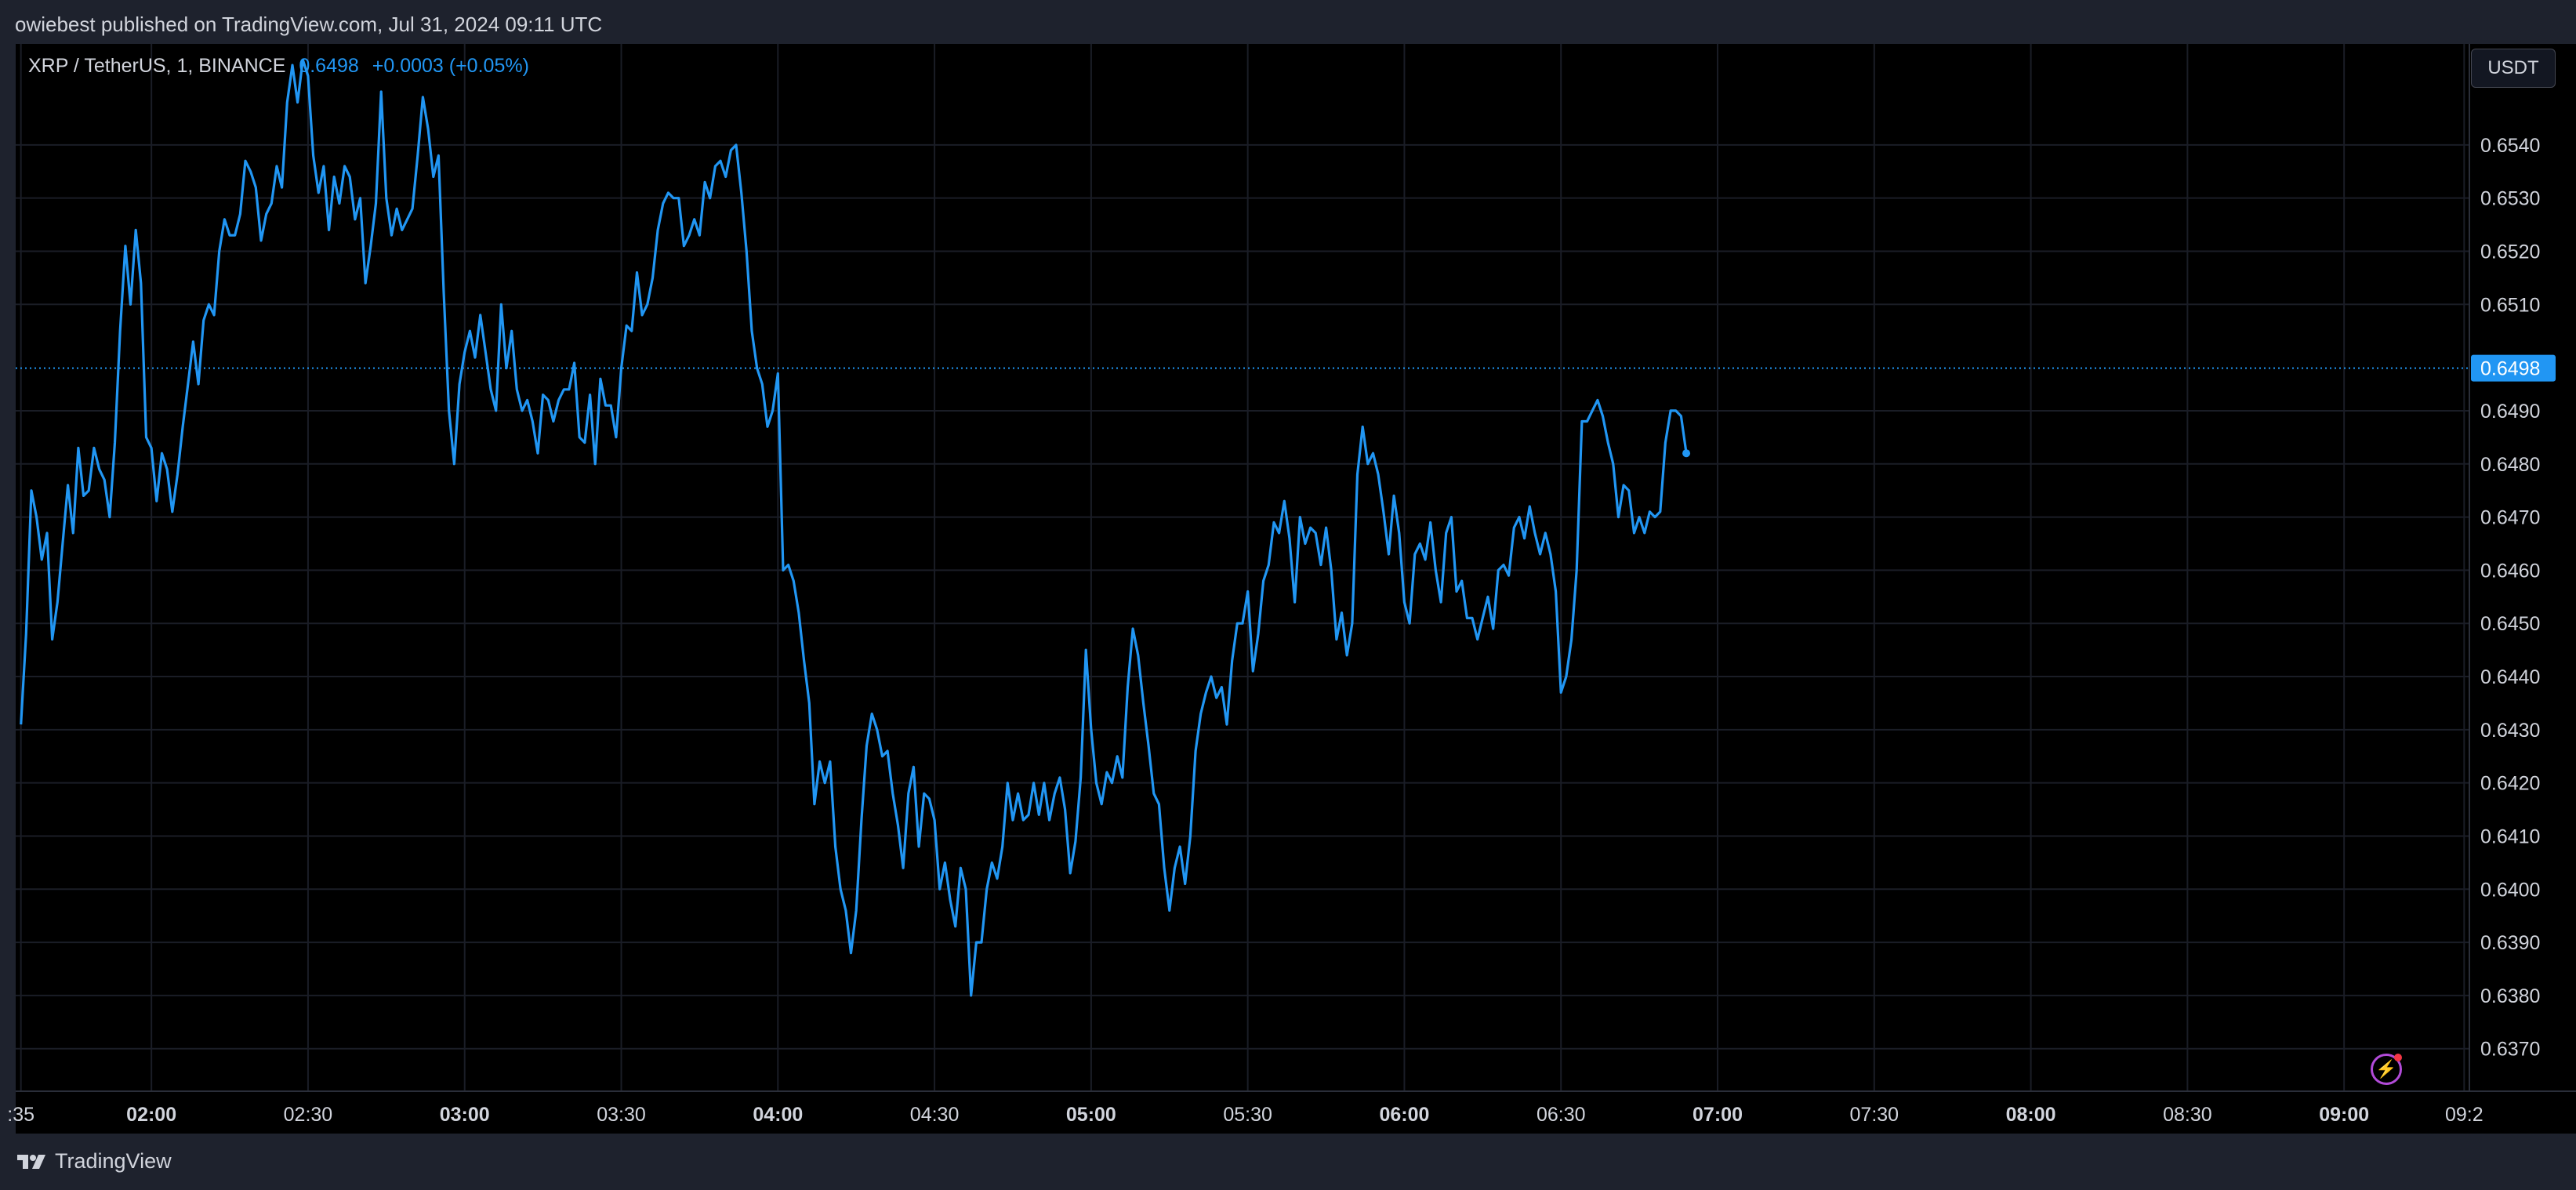 This screenshot has height=1190, width=2576. I want to click on y-tick-label: 0.6390, so click(2510, 943).